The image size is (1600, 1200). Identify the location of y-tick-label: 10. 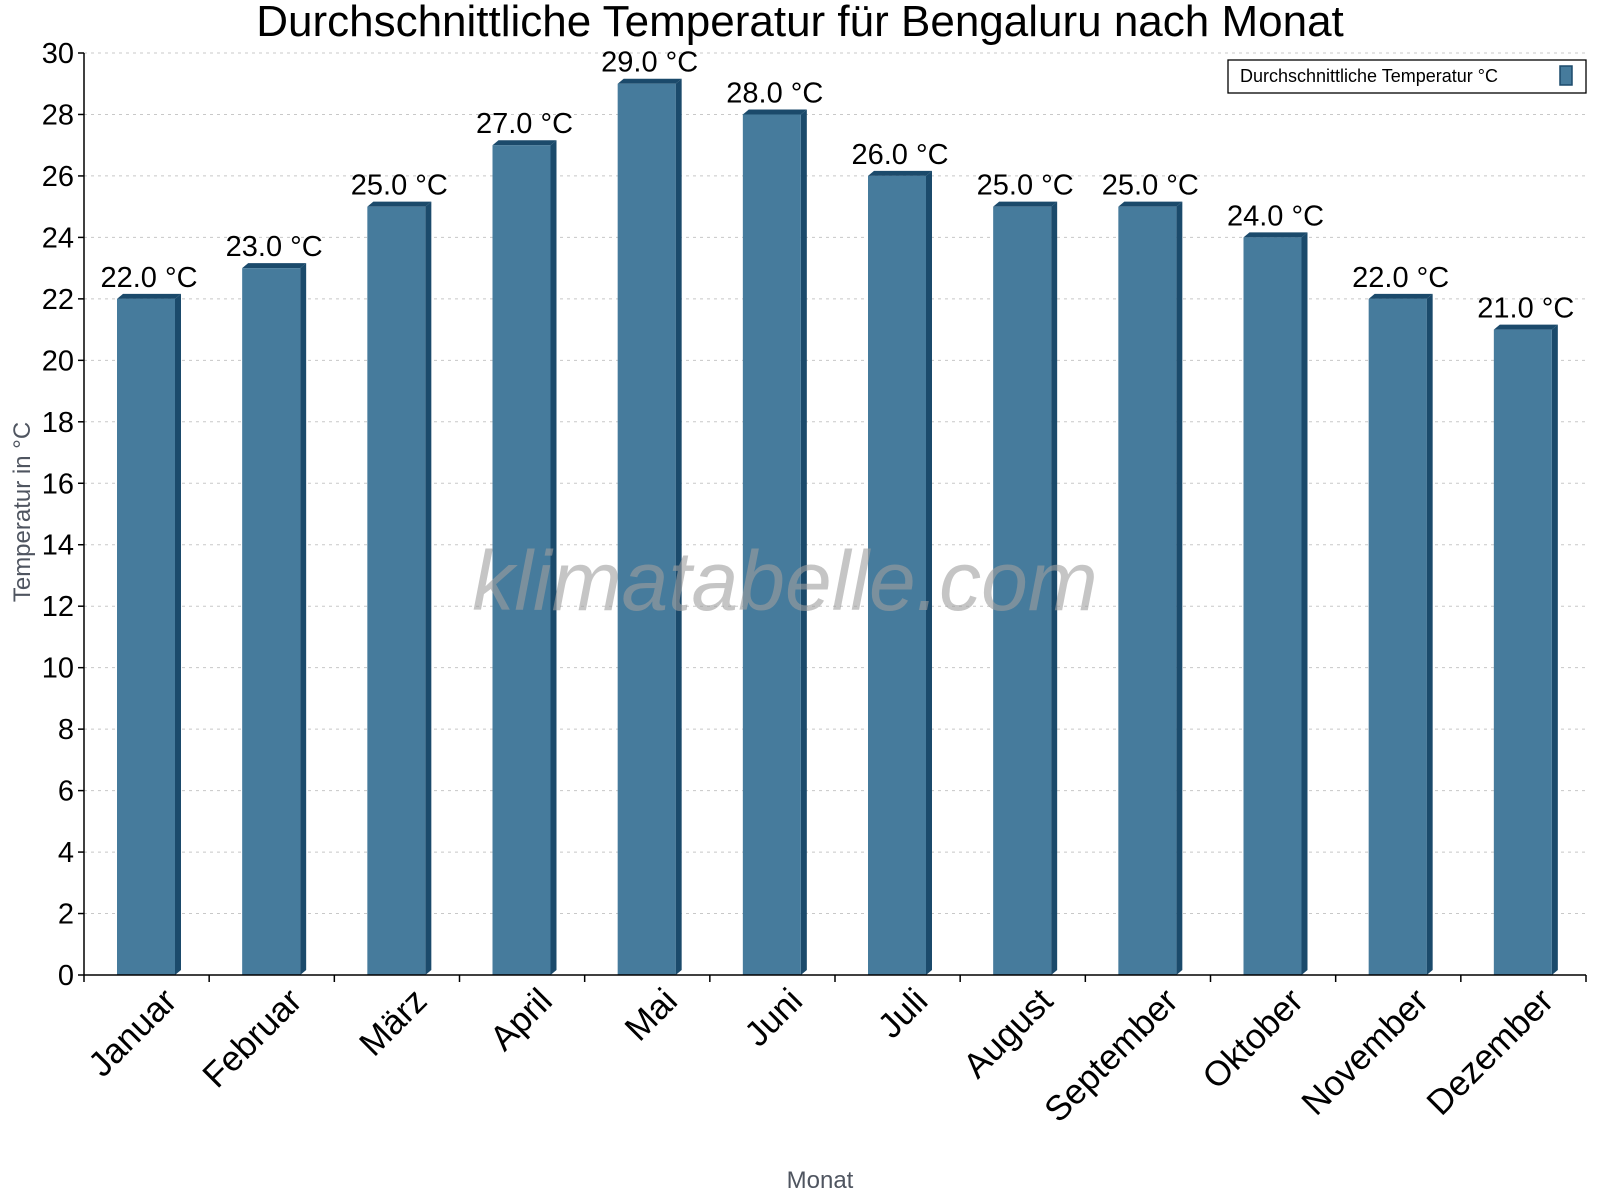
(58, 669).